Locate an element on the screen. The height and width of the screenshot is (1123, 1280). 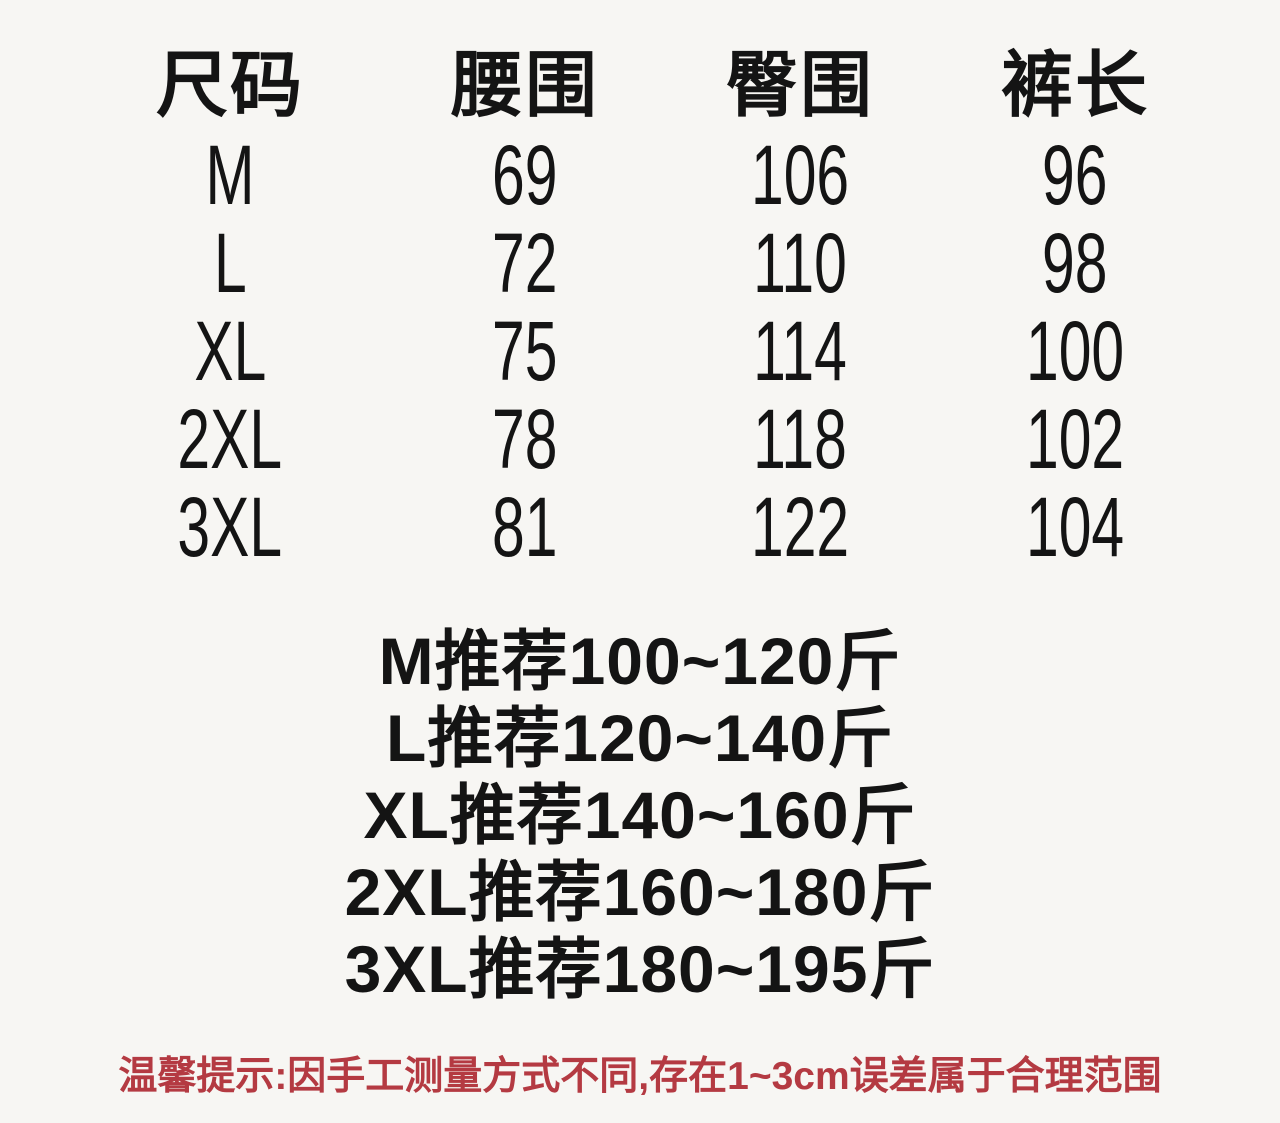
cell-hip: 110 is located at coordinates (800, 263).